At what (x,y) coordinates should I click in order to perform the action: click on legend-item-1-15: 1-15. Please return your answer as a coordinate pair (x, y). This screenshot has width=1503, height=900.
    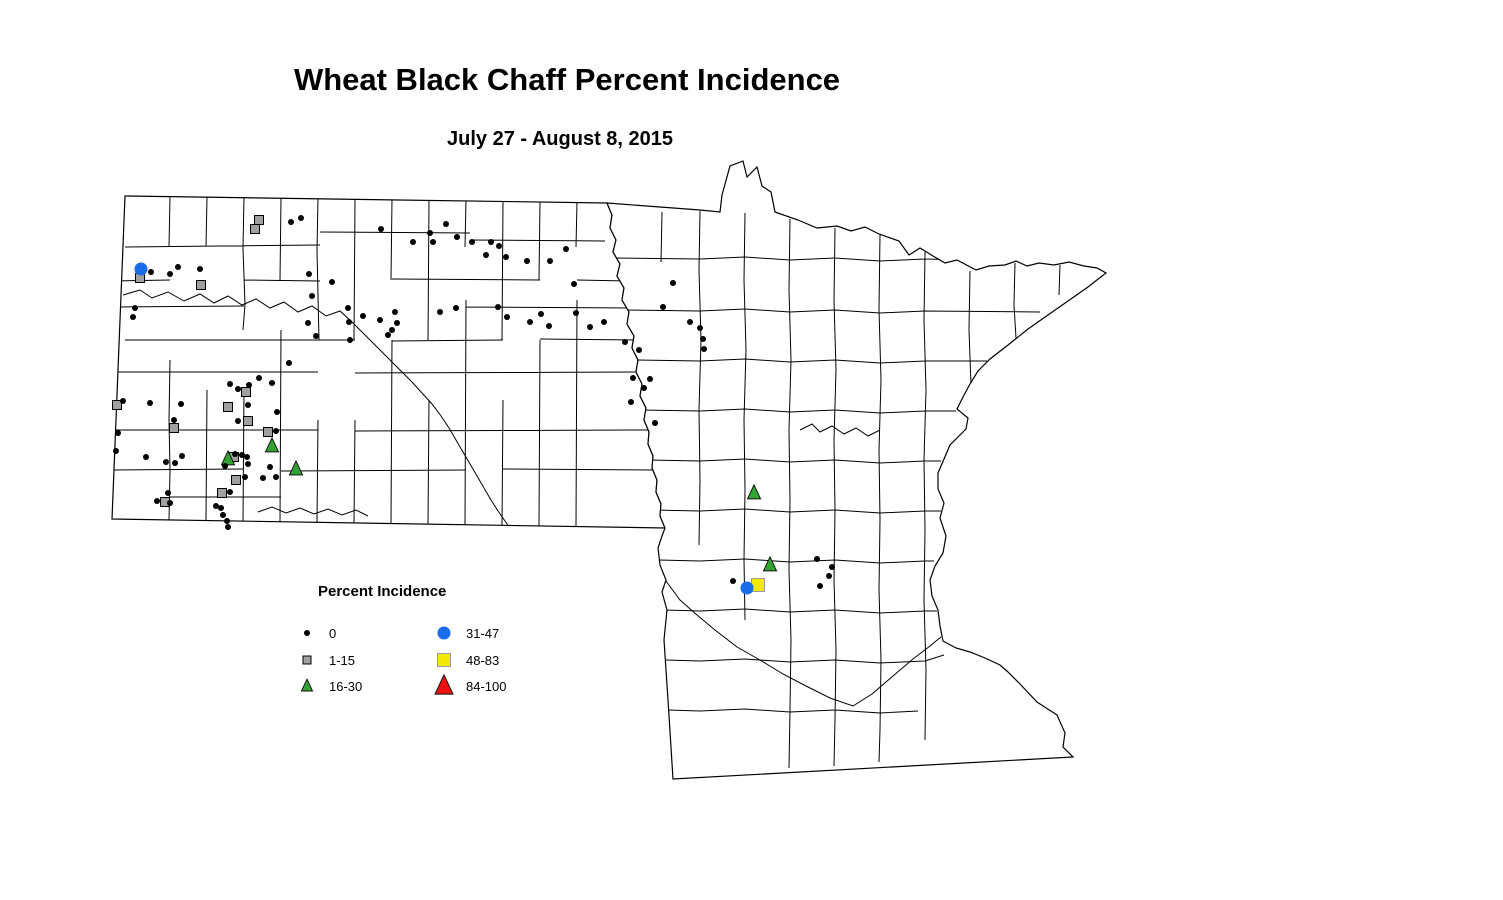
    Looking at the image, I should click on (324, 660).